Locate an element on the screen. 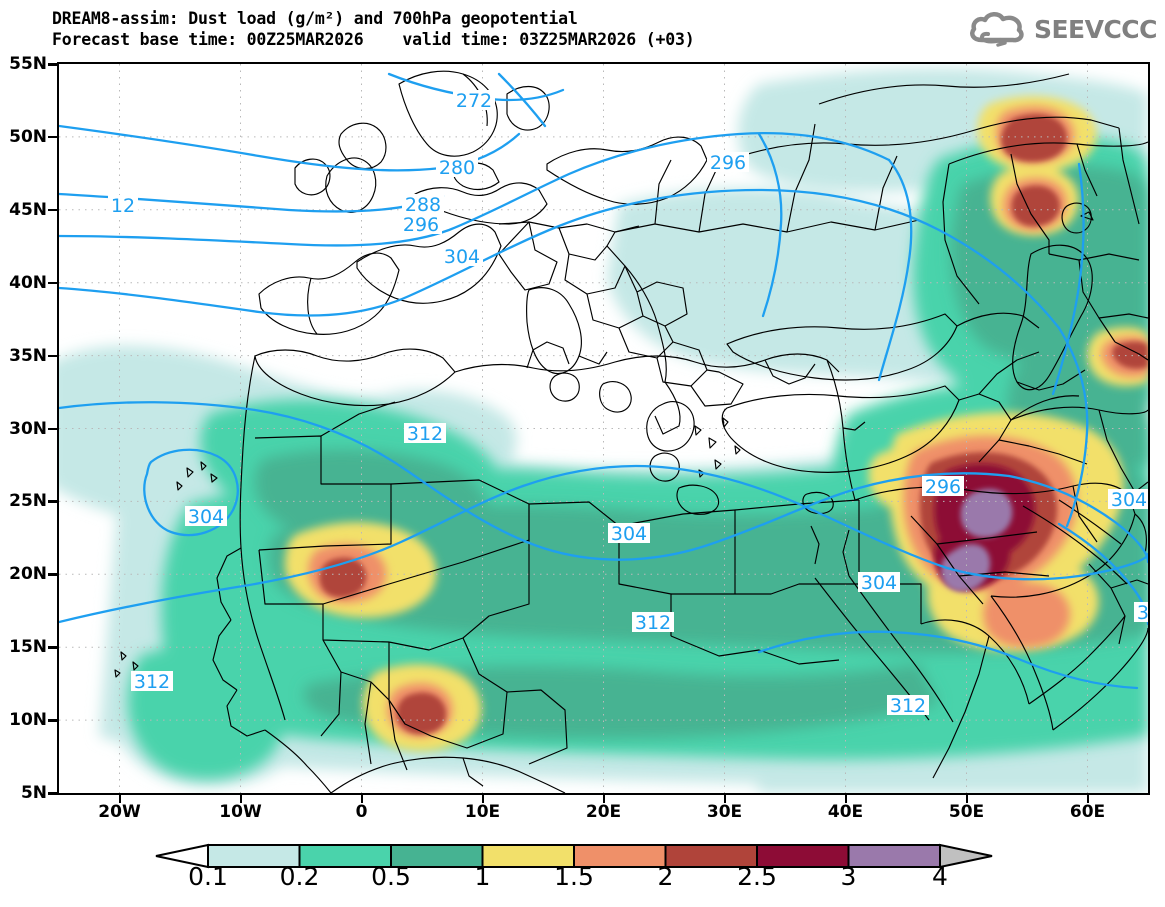 Image resolution: width=1165 pixels, height=907 pixels. seevccc-logo: SEEVCCC is located at coordinates (1063, 29).